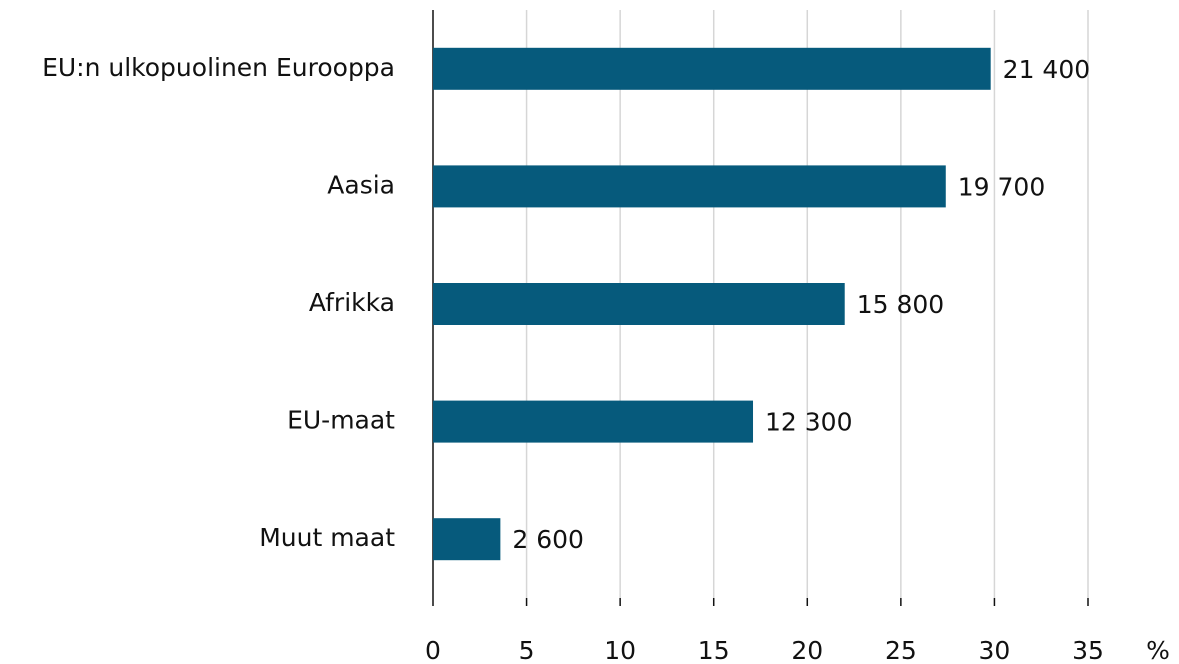  I want to click on x-tick-label: 5, so click(527, 650).